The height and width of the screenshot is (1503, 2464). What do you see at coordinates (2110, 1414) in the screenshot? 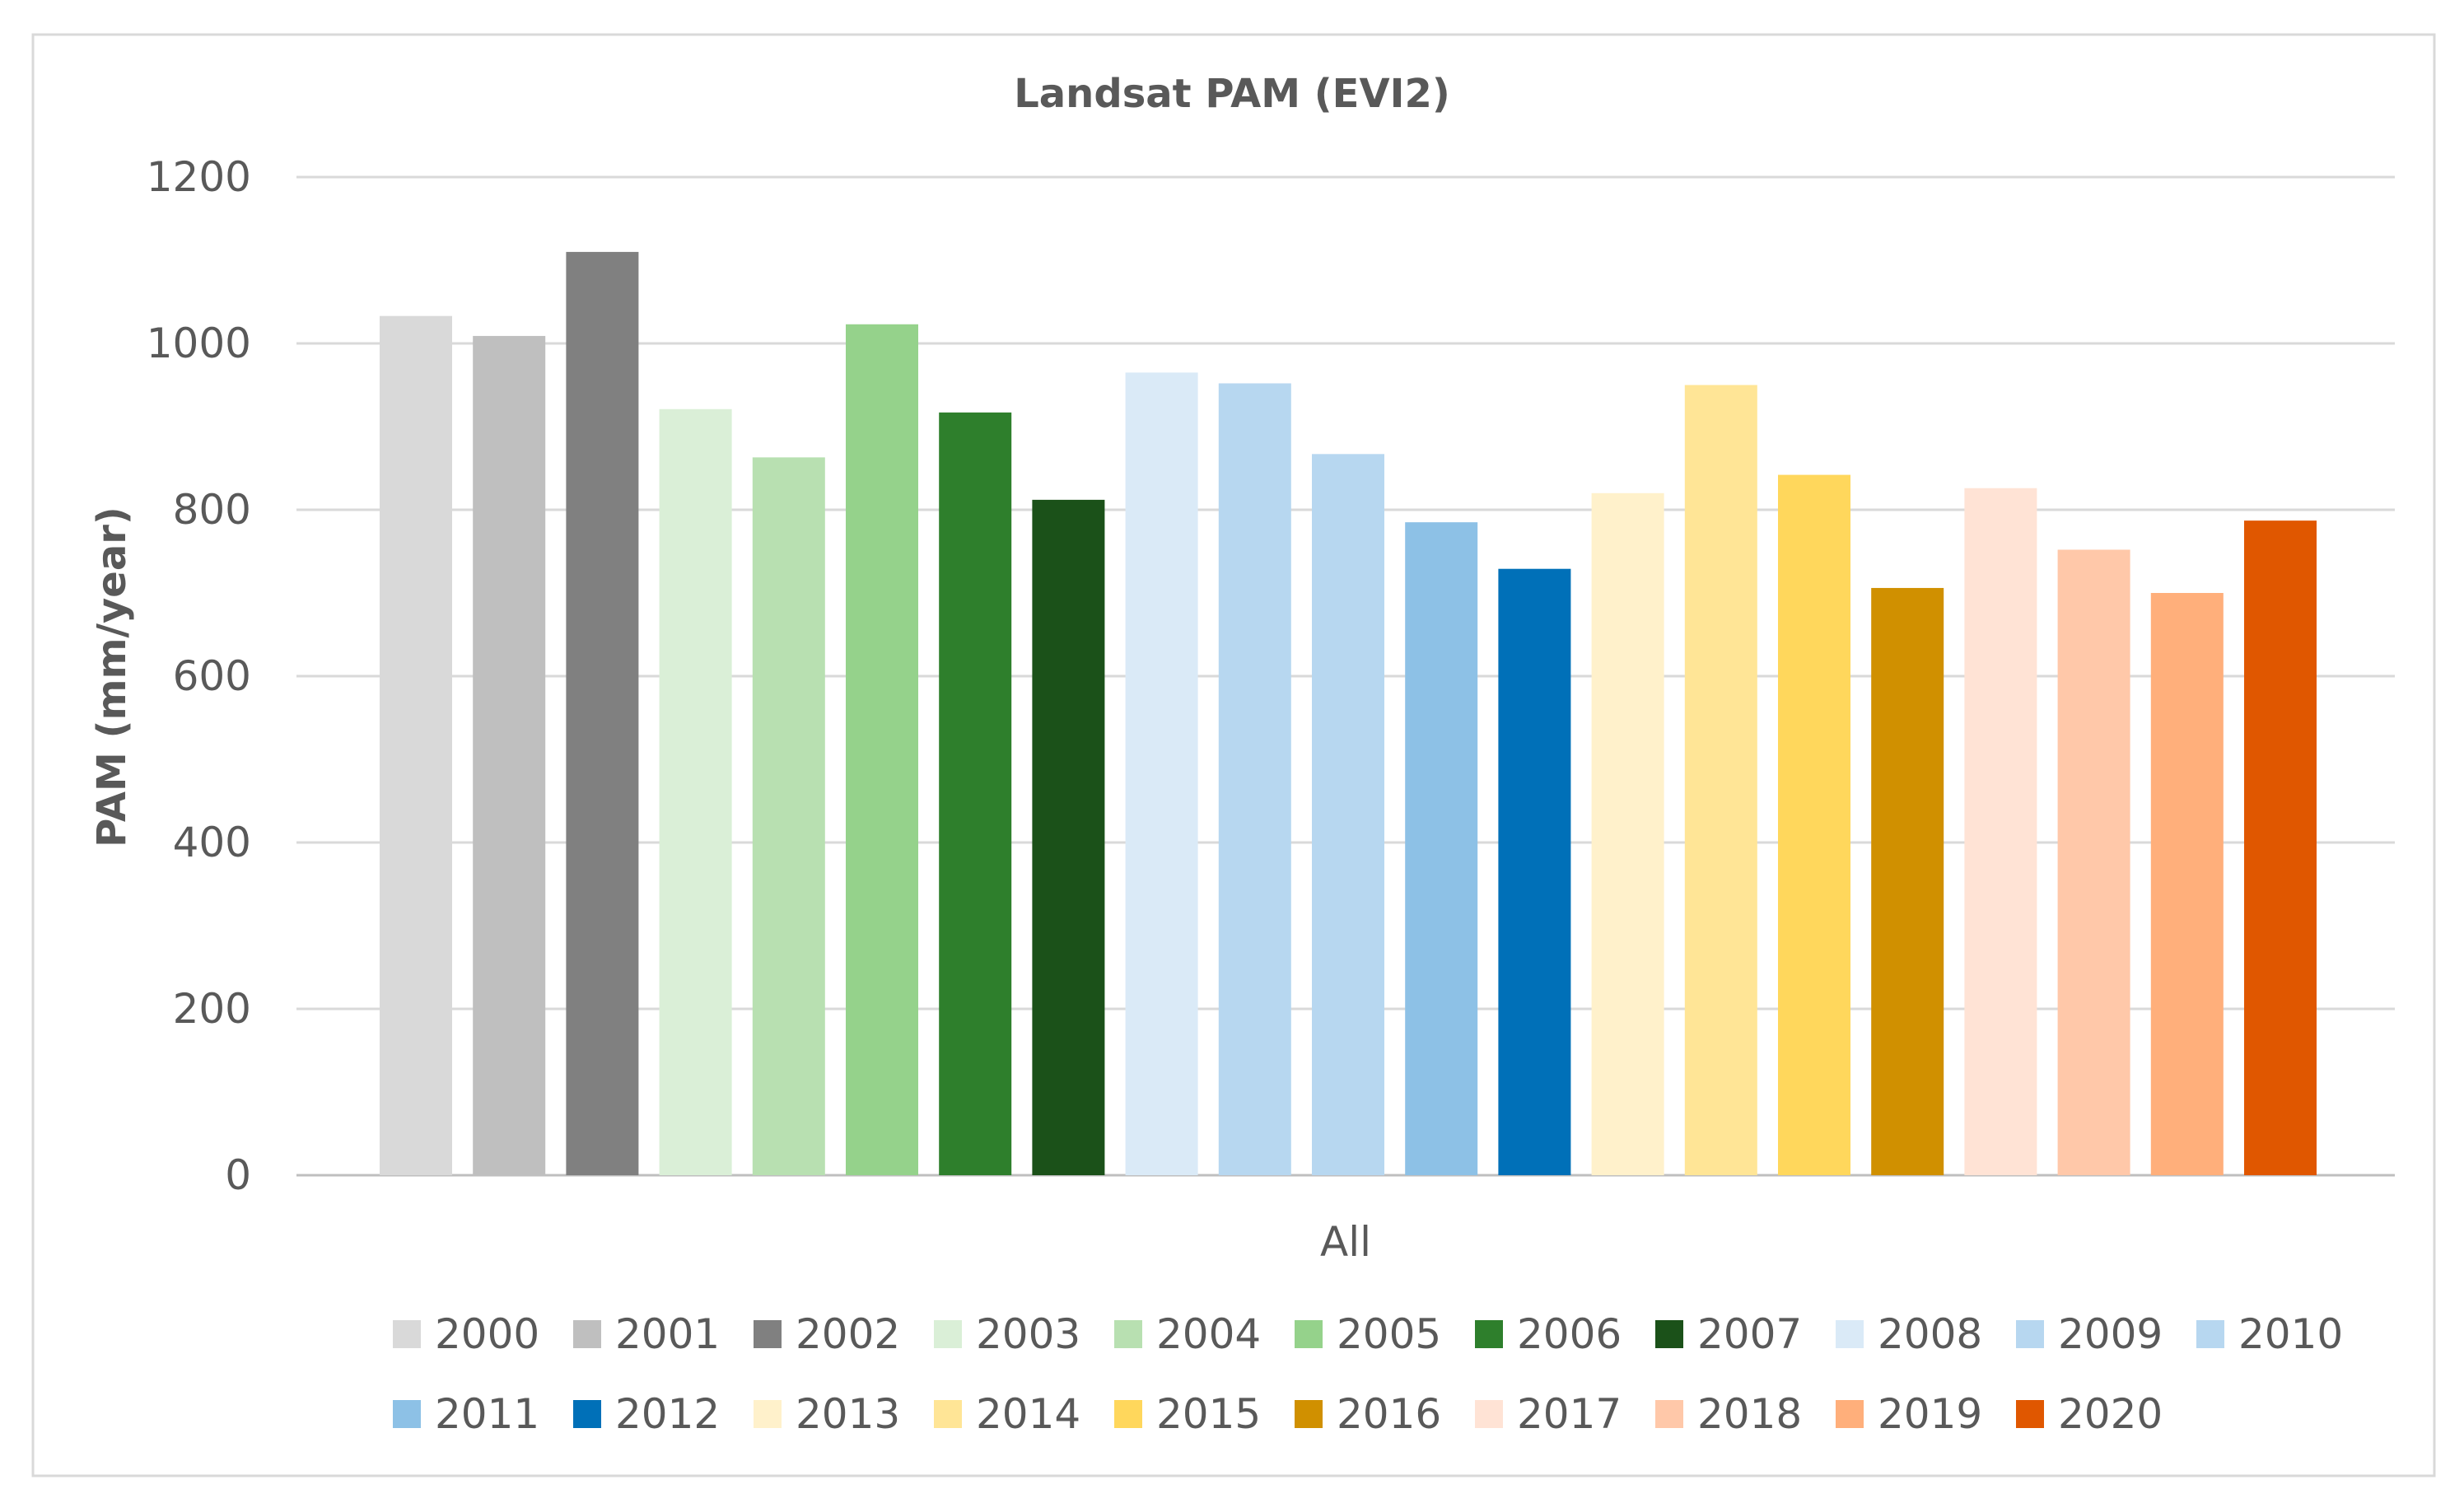
I see `legend-label: 2020` at bounding box center [2110, 1414].